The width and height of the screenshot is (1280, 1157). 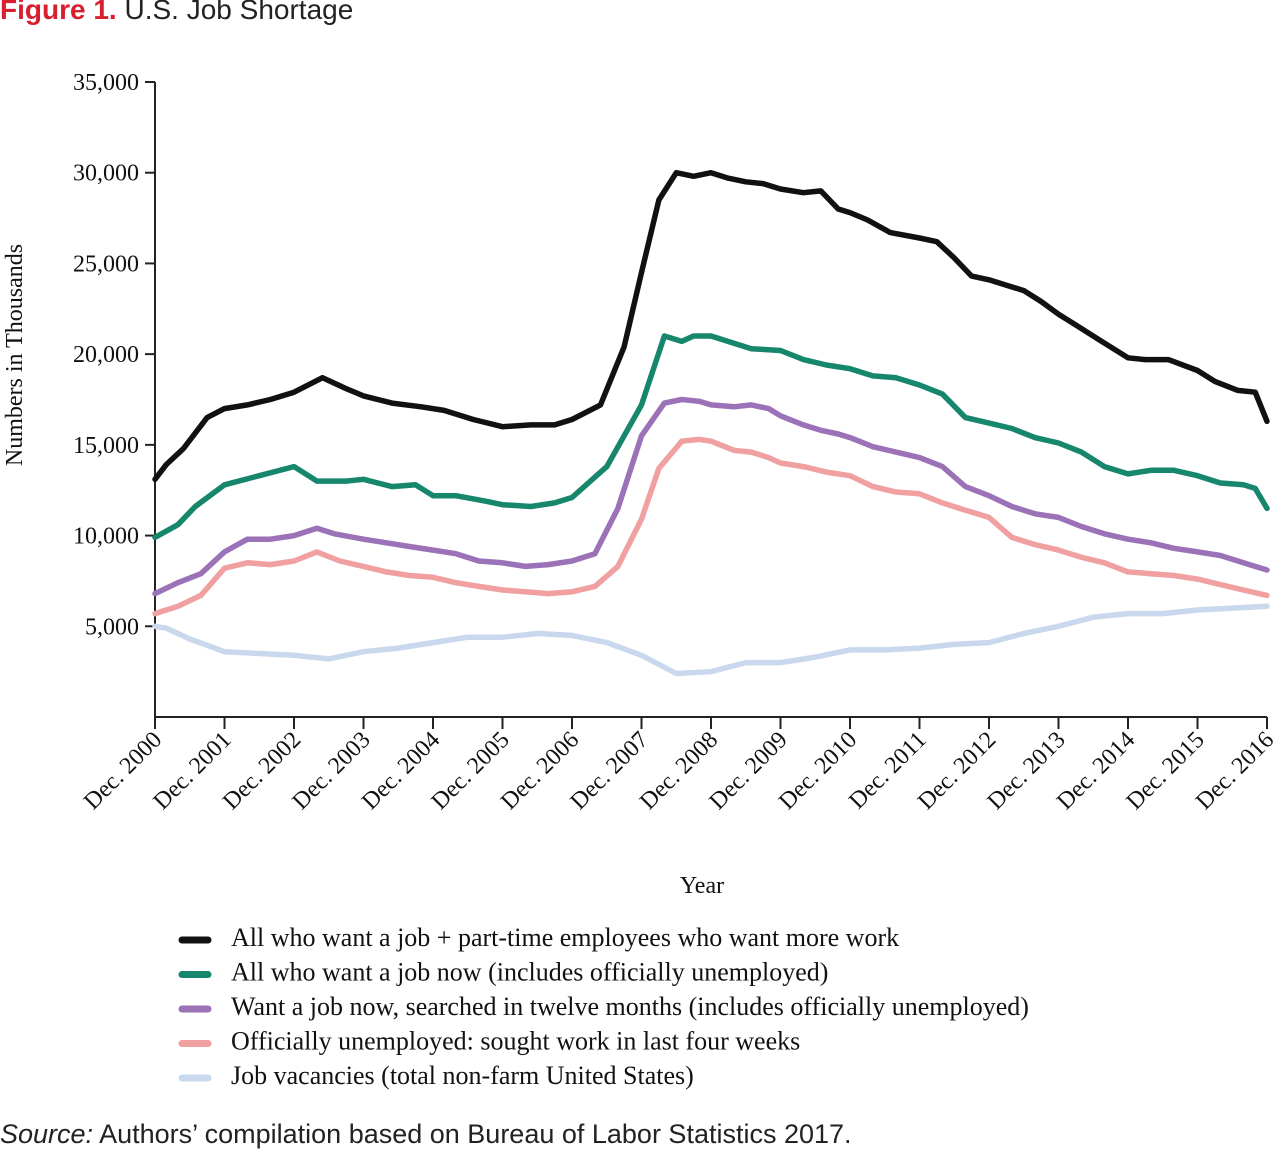 I want to click on figure-title: Figure 1. U.S. Job Shortage, so click(x=176, y=13).